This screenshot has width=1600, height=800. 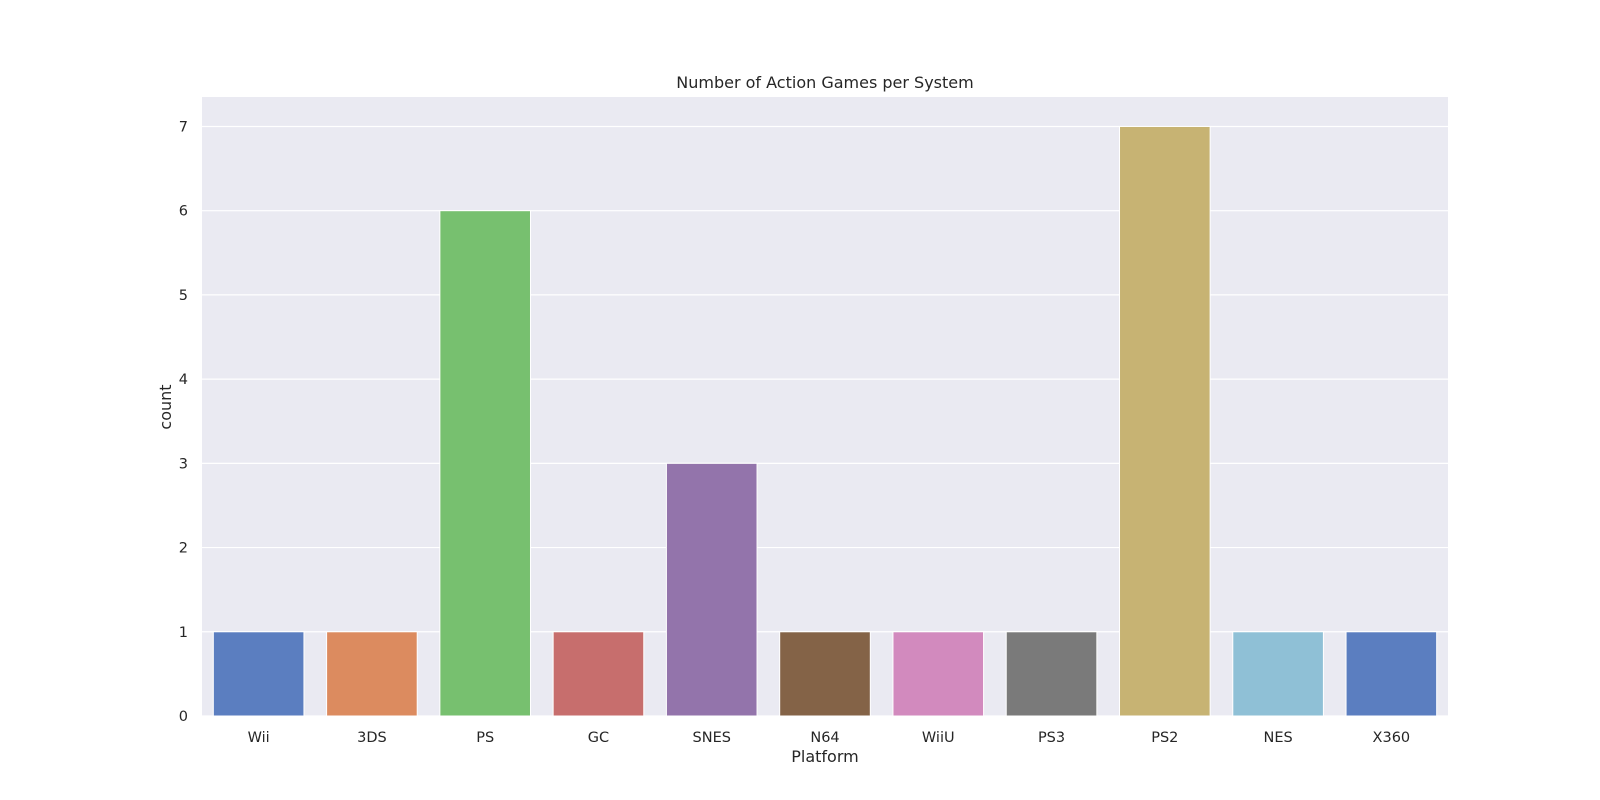 What do you see at coordinates (712, 738) in the screenshot?
I see `x-tick-label: SNES` at bounding box center [712, 738].